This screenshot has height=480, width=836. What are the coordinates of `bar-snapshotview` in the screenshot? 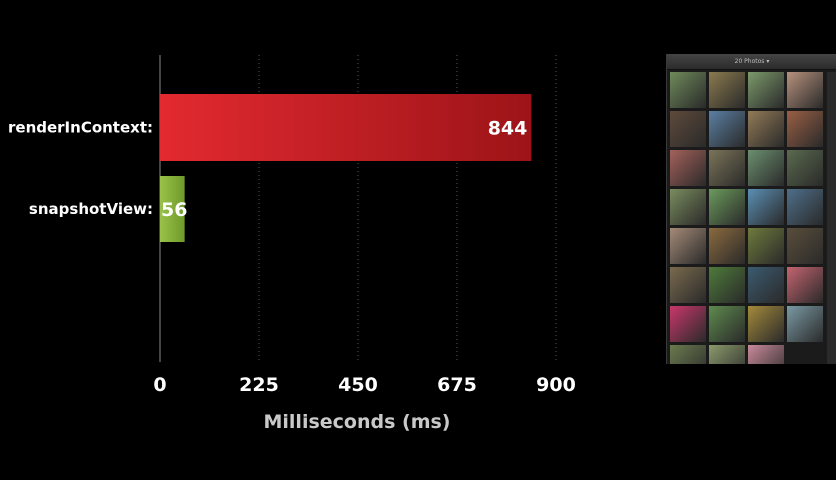 It's located at (172, 209).